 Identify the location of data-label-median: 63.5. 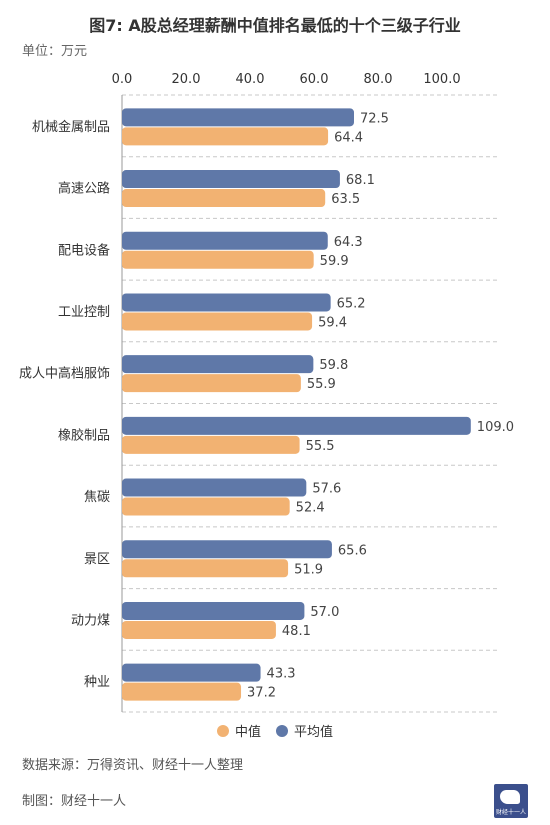
(345, 199).